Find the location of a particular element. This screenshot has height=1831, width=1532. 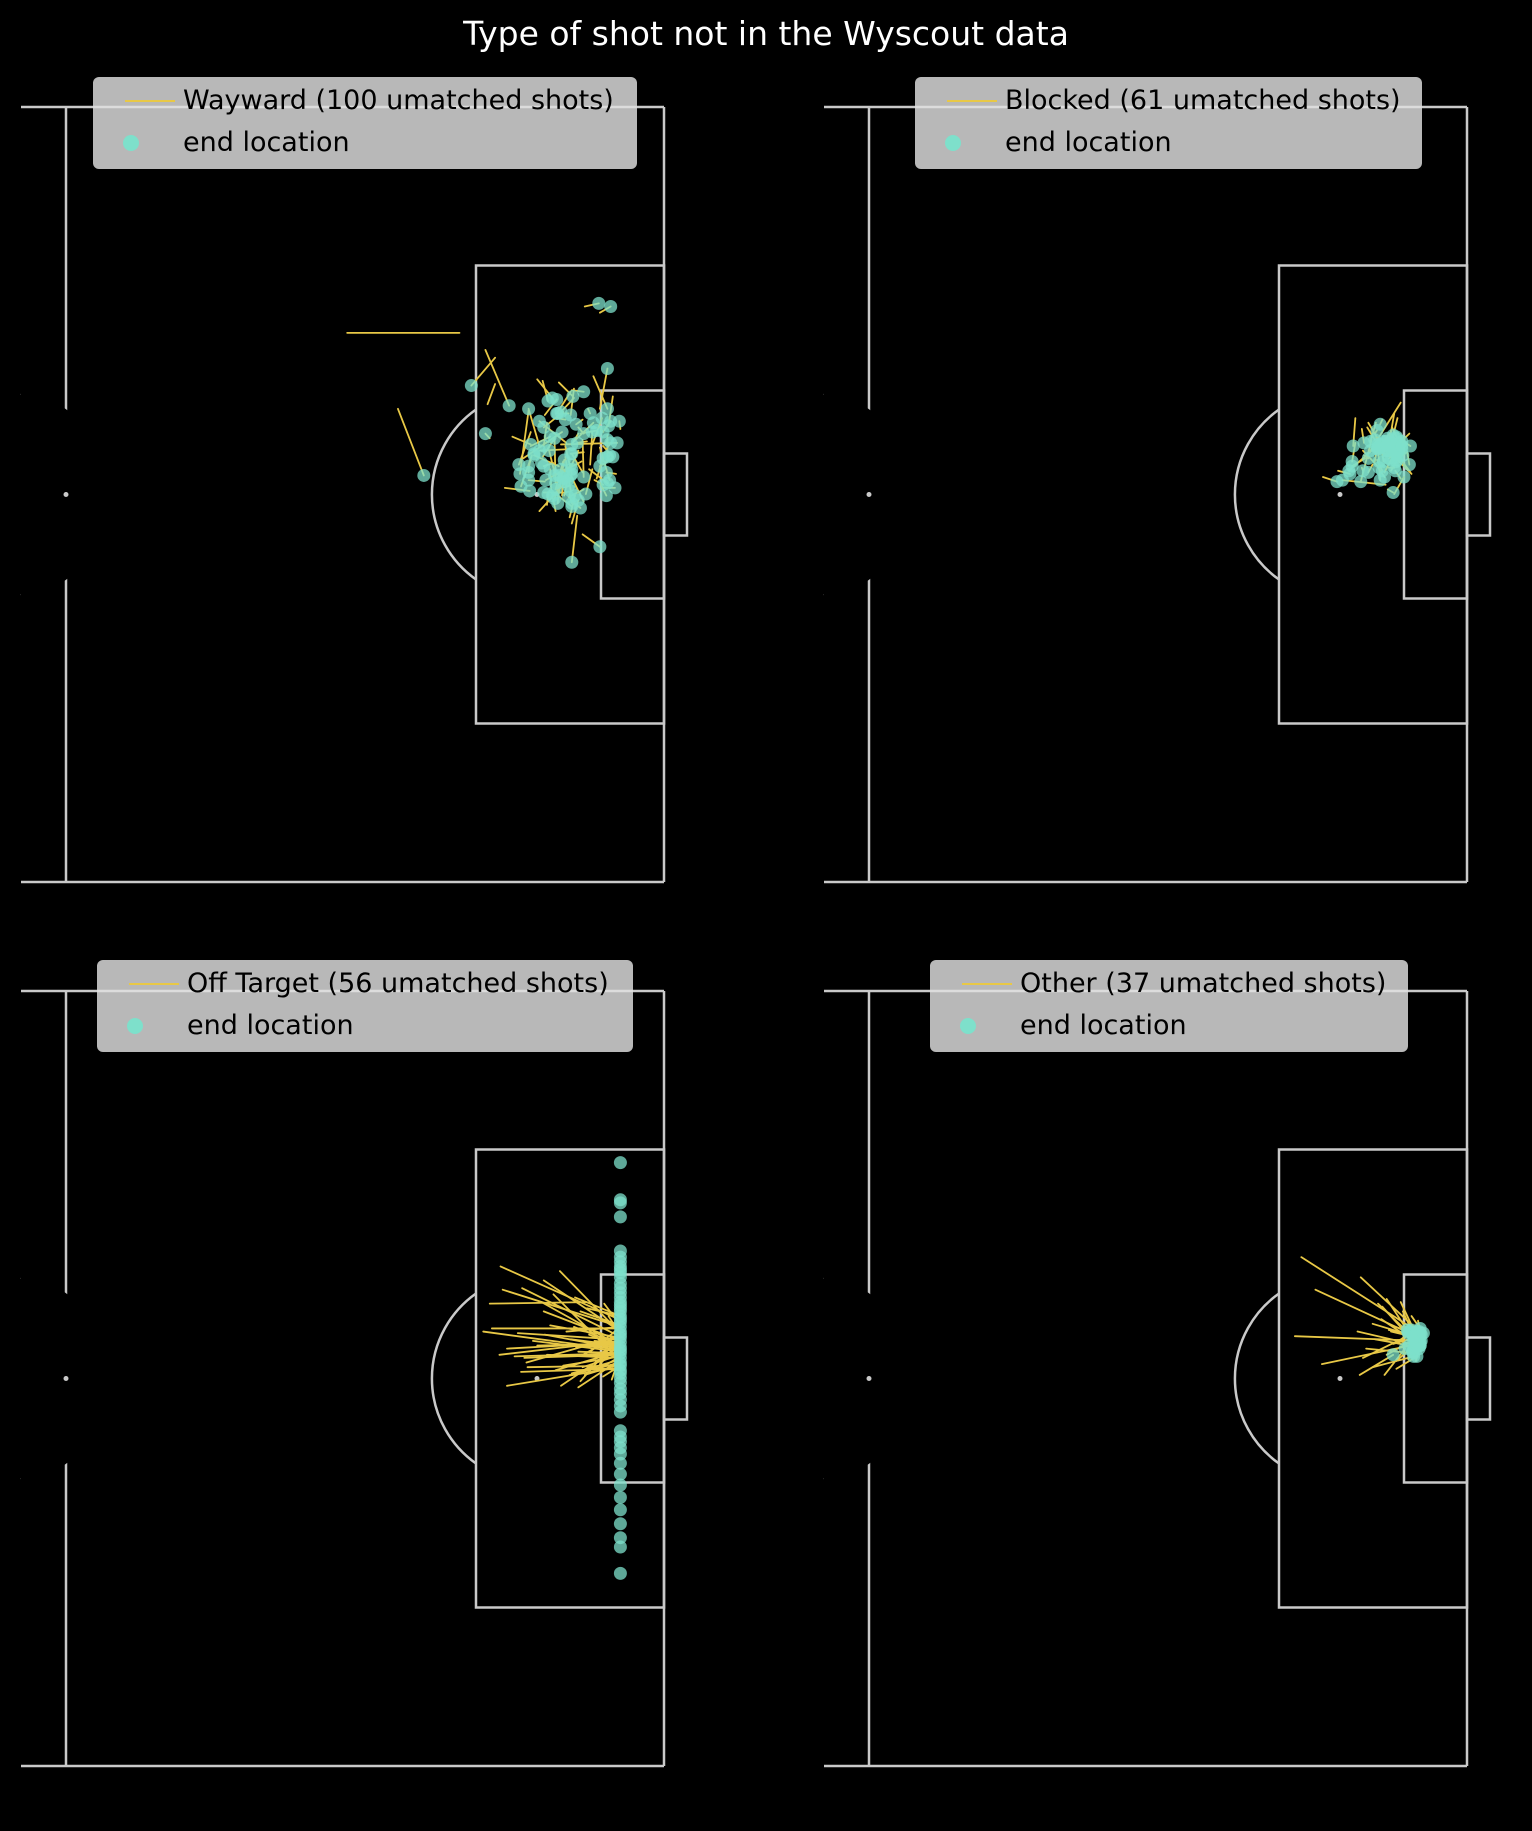

legend-line-label: Wayward (100 umatched shots) is located at coordinates (398, 100).